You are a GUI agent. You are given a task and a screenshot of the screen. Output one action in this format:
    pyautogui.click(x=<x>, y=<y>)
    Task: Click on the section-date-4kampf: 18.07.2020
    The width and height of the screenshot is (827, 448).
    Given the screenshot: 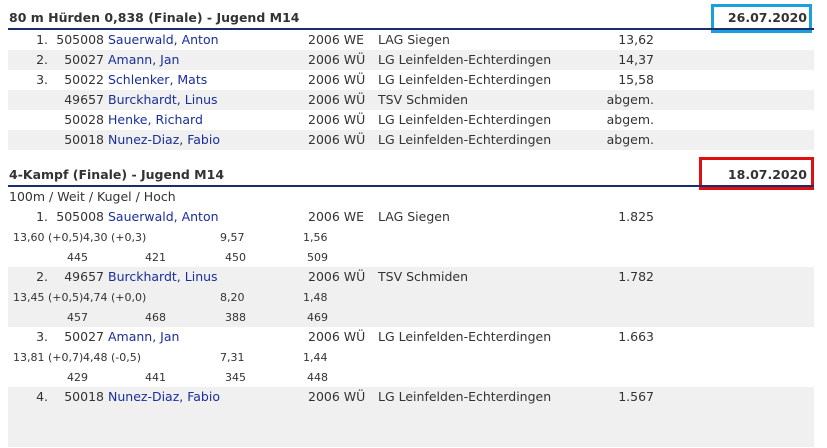 What is the action you would take?
    pyautogui.click(x=767, y=174)
    